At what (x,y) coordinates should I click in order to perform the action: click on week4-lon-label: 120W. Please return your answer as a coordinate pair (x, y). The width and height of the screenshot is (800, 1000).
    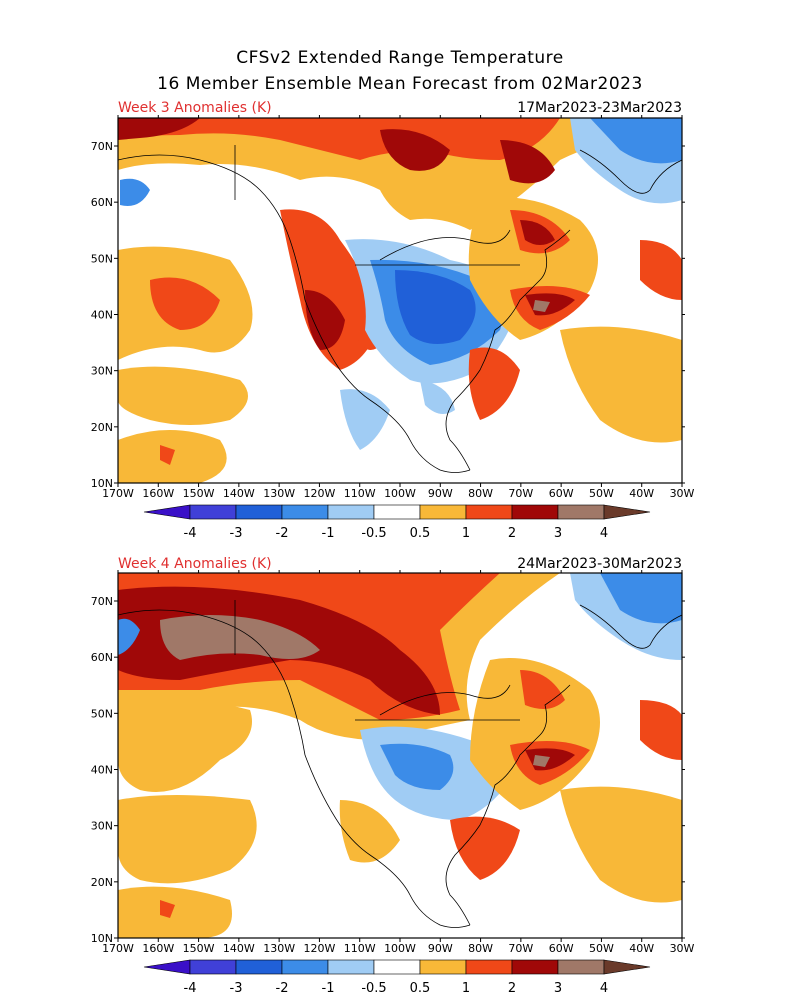
    Looking at the image, I should click on (319, 948).